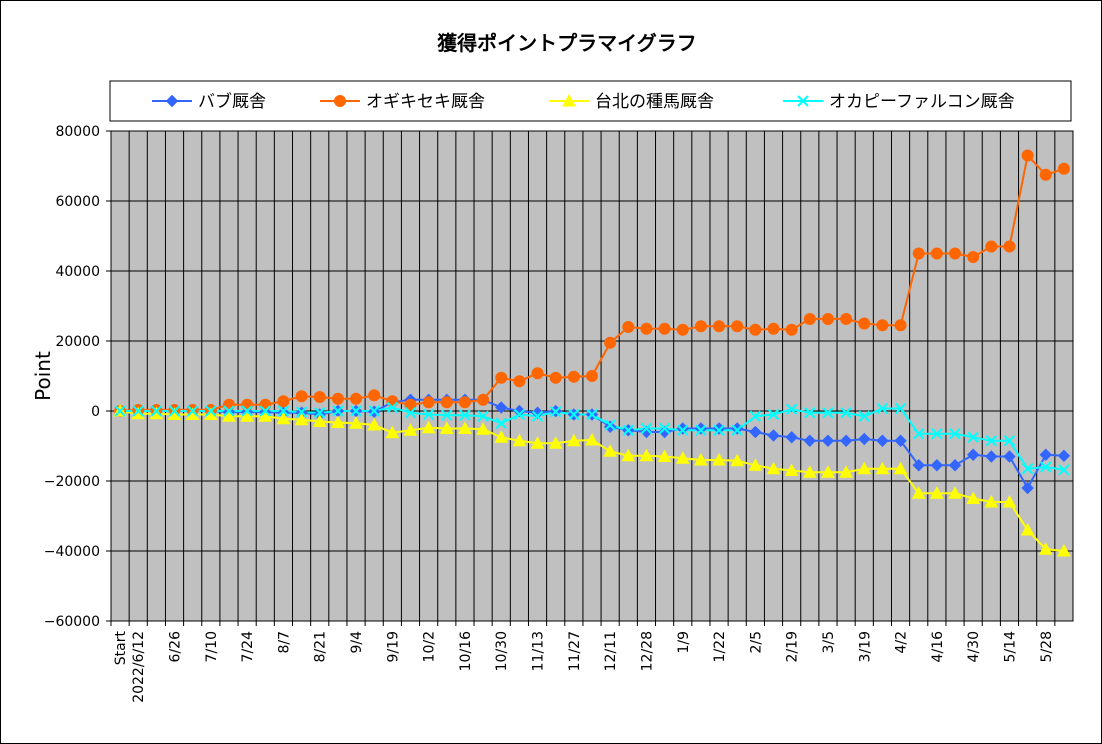  I want to click on x-tick-label: 1/9, so click(684, 642).